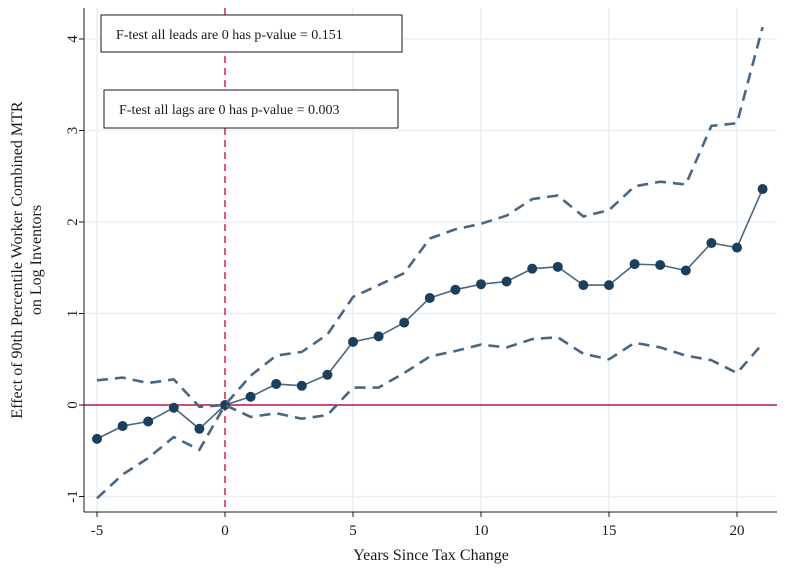 This screenshot has height=570, width=789. What do you see at coordinates (97, 531) in the screenshot?
I see `x-tick-label: -5` at bounding box center [97, 531].